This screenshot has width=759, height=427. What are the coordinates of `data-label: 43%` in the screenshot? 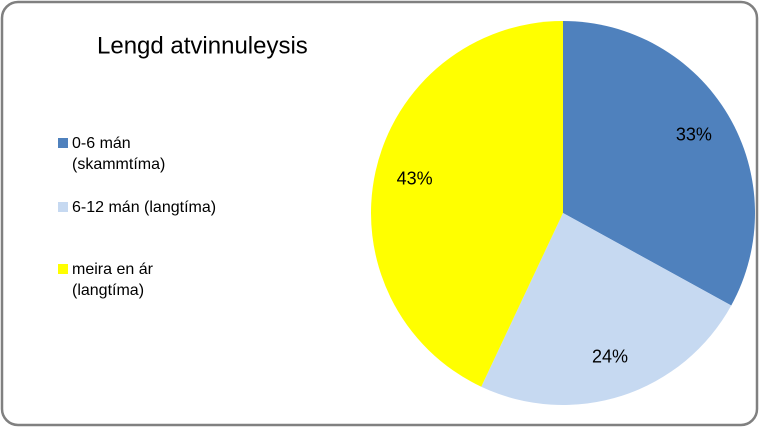 It's located at (415, 179).